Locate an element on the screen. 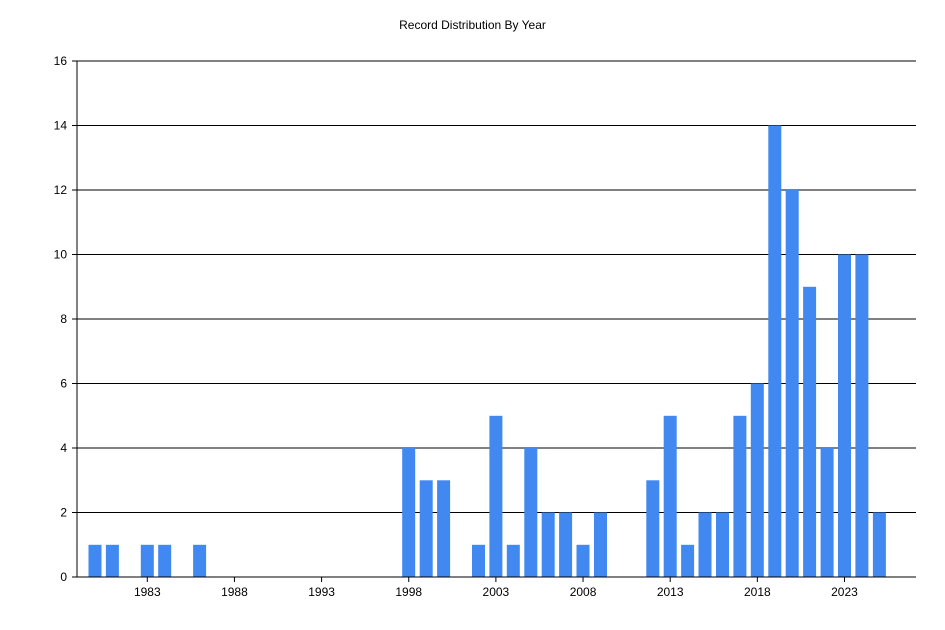 The height and width of the screenshot is (630, 945). y-tick-label: 14 is located at coordinates (61, 126).